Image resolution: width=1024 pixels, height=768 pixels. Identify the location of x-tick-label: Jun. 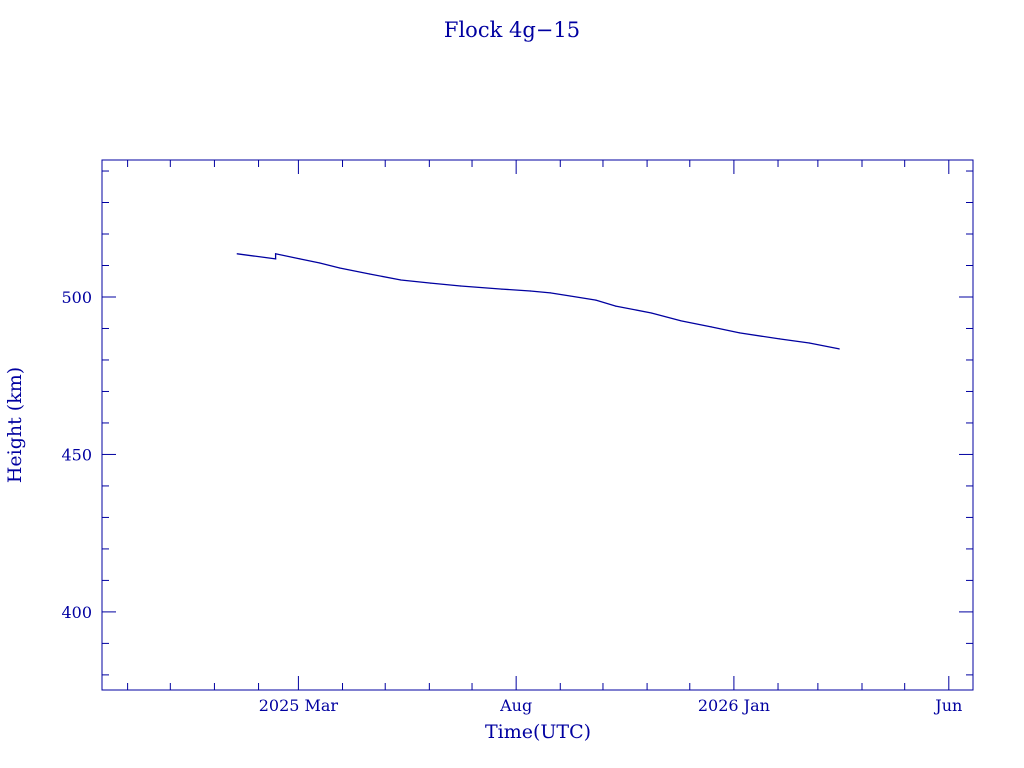
(947, 705).